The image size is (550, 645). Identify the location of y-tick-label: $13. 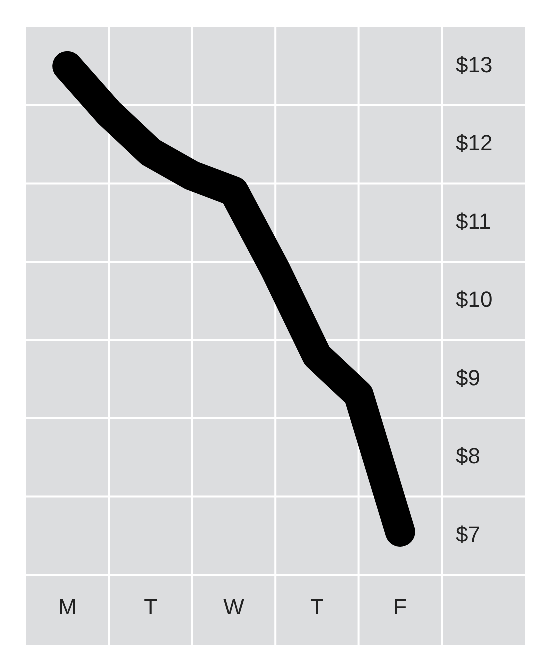
(474, 65).